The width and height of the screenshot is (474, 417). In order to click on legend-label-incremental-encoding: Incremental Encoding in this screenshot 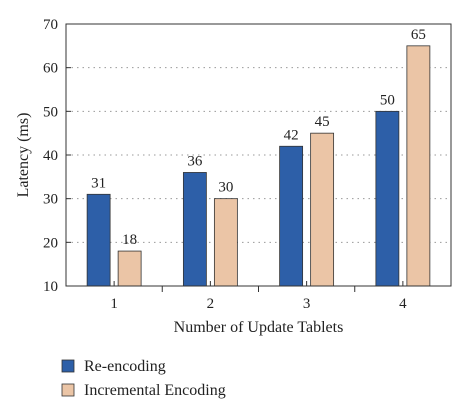, I will do `click(155, 390)`.